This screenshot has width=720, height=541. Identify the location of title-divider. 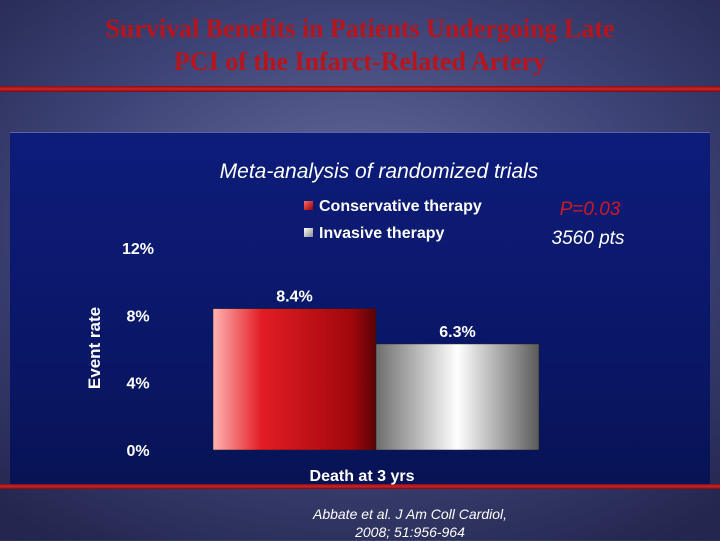
(360, 89).